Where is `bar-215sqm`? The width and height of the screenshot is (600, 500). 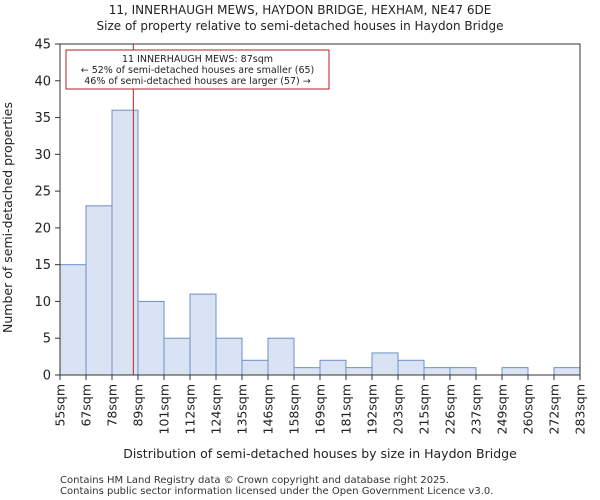
bar-215sqm is located at coordinates (437, 371).